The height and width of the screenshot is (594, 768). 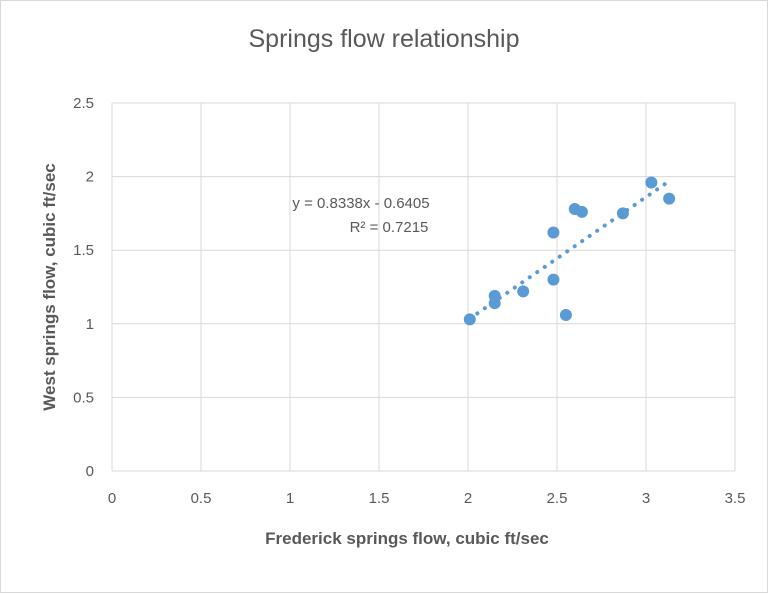 I want to click on y-tick-label: 2, so click(x=90, y=177).